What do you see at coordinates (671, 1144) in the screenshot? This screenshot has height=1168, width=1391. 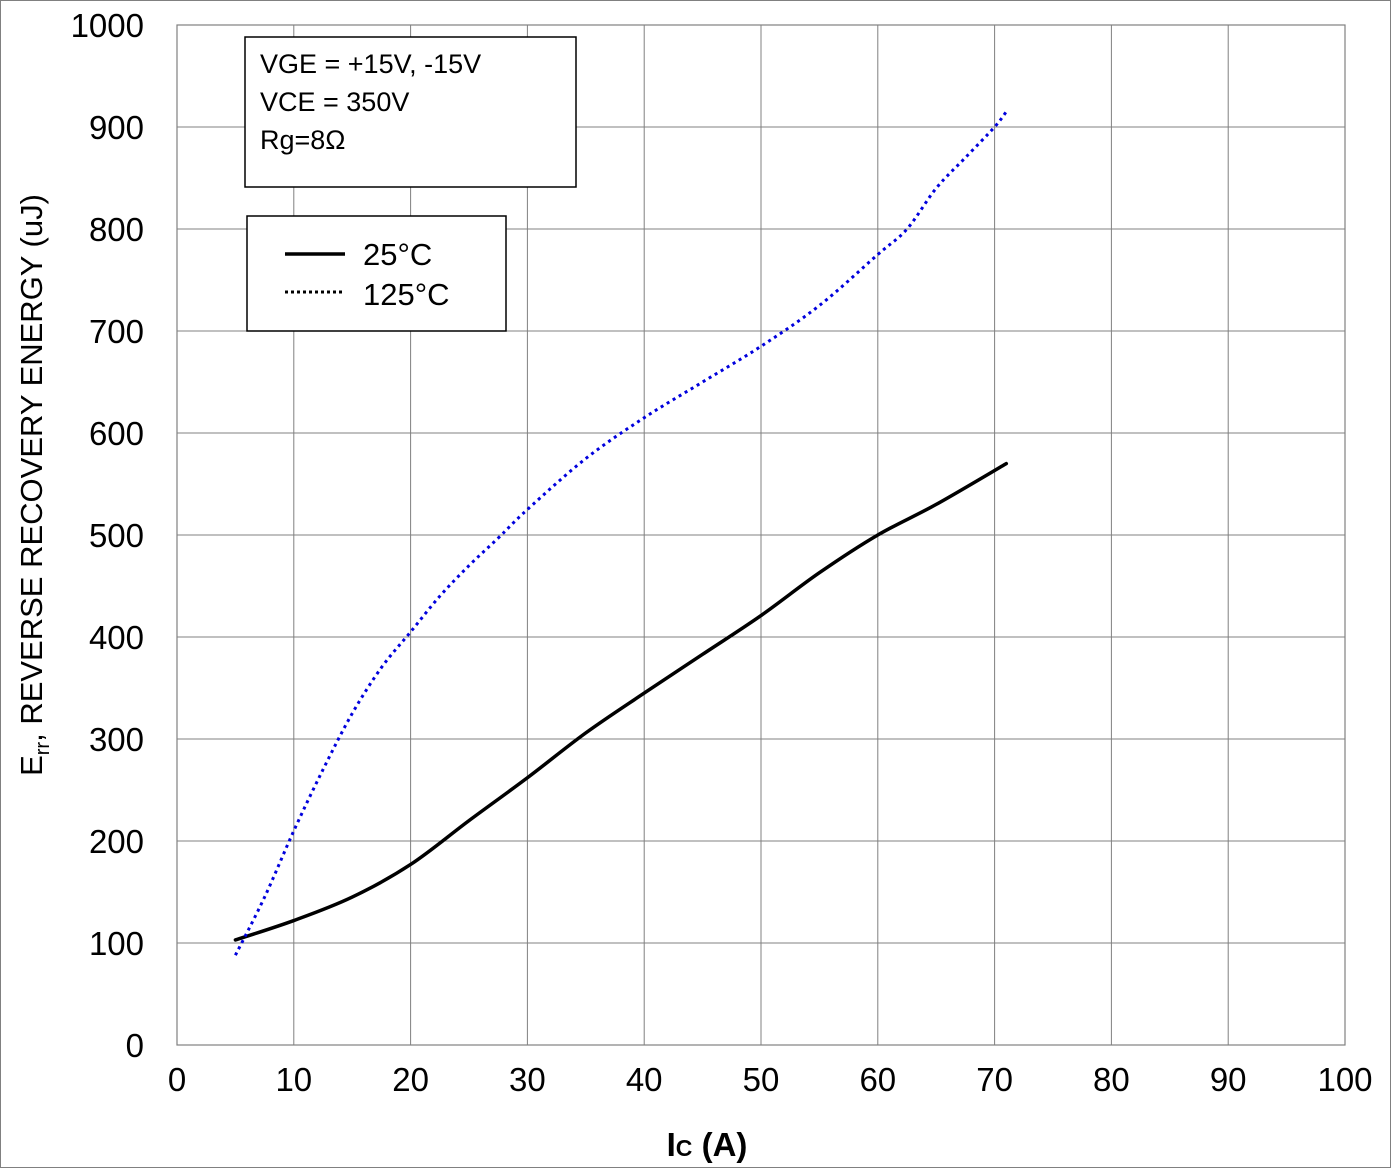 I see `x-axis-title-main: I` at bounding box center [671, 1144].